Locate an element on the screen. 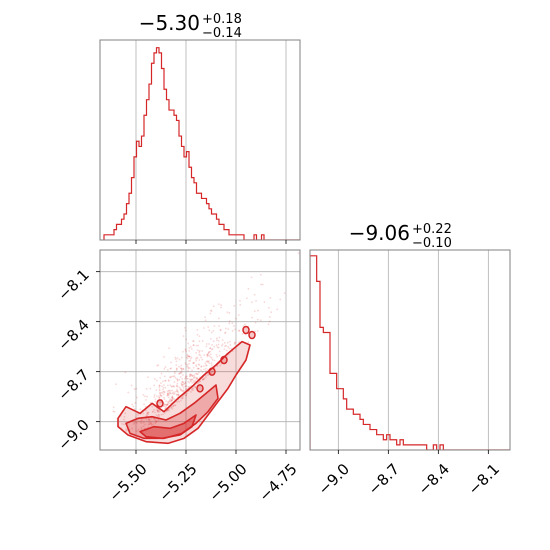 The width and height of the screenshot is (550, 550). x-tick-label: −5.00 is located at coordinates (228, 482).